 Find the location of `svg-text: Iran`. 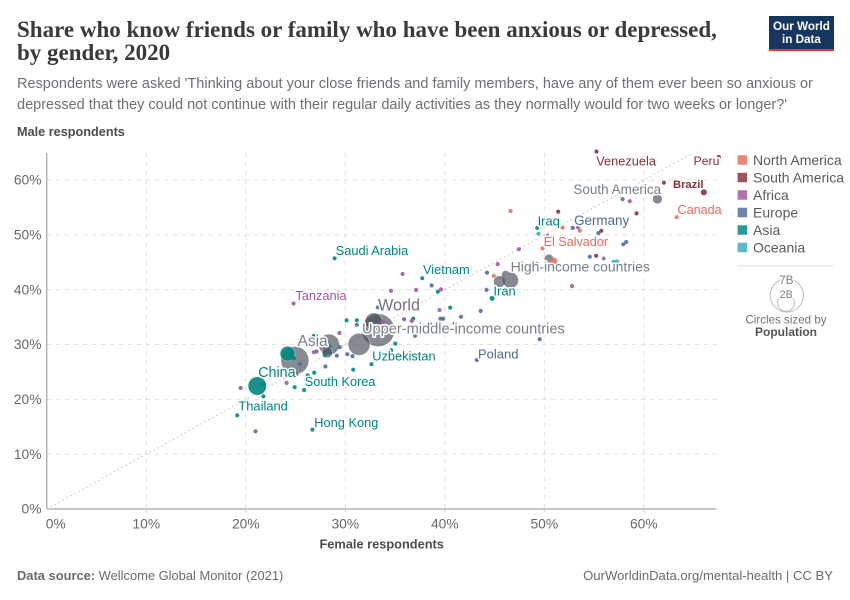

svg-text: Iran is located at coordinates (504, 290).